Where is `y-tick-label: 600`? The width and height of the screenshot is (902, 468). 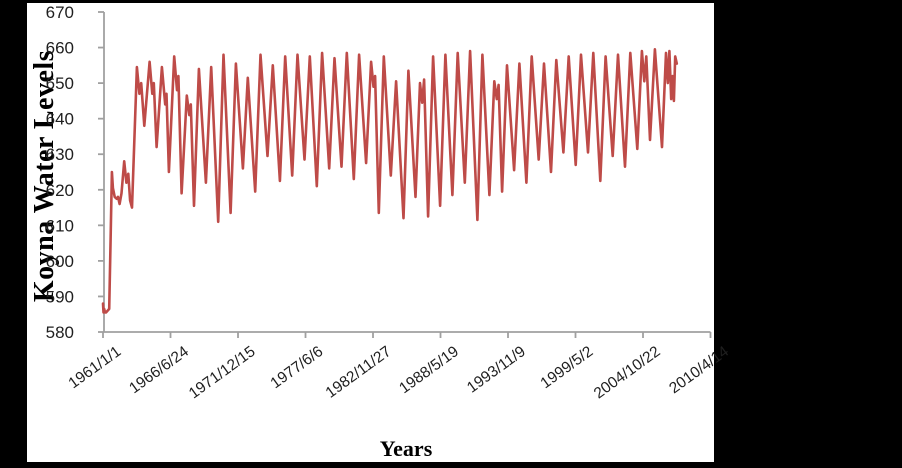 y-tick-label: 600 is located at coordinates (60, 261).